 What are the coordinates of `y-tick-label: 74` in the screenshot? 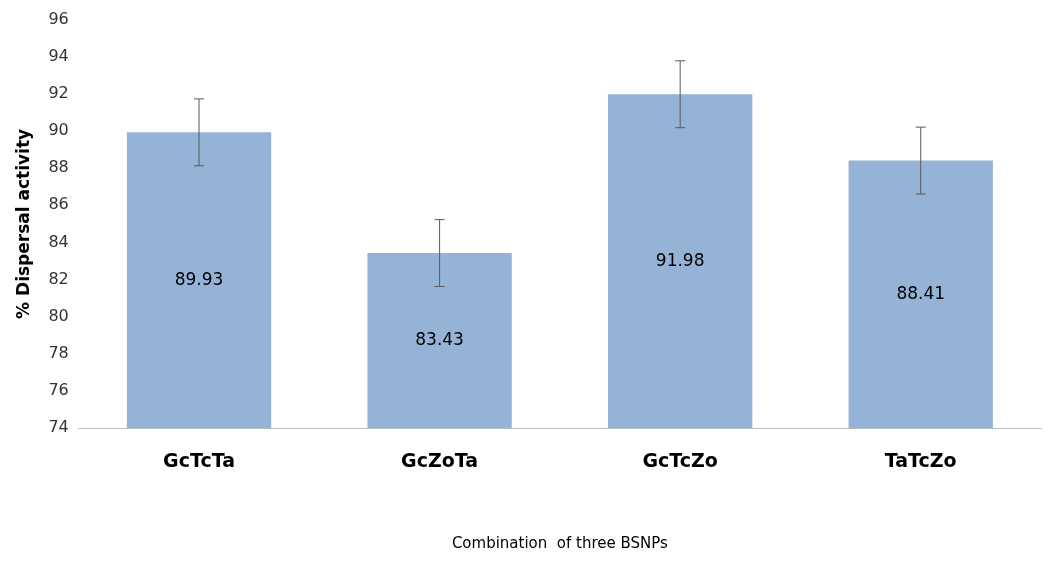 It's located at (58, 427).